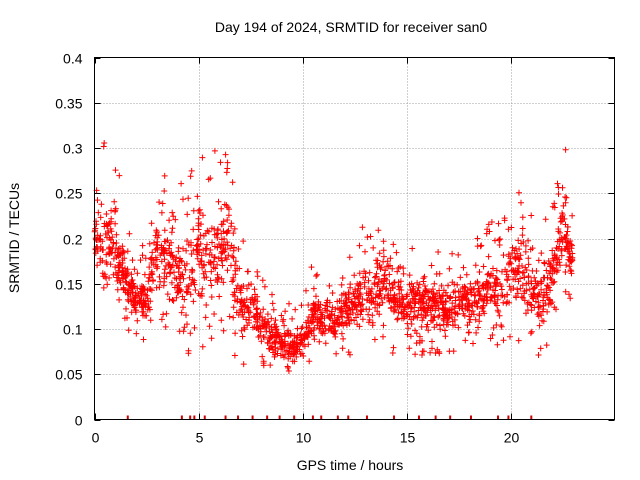 The width and height of the screenshot is (640, 480). I want to click on y-tick-label: 0.1, so click(73, 330).